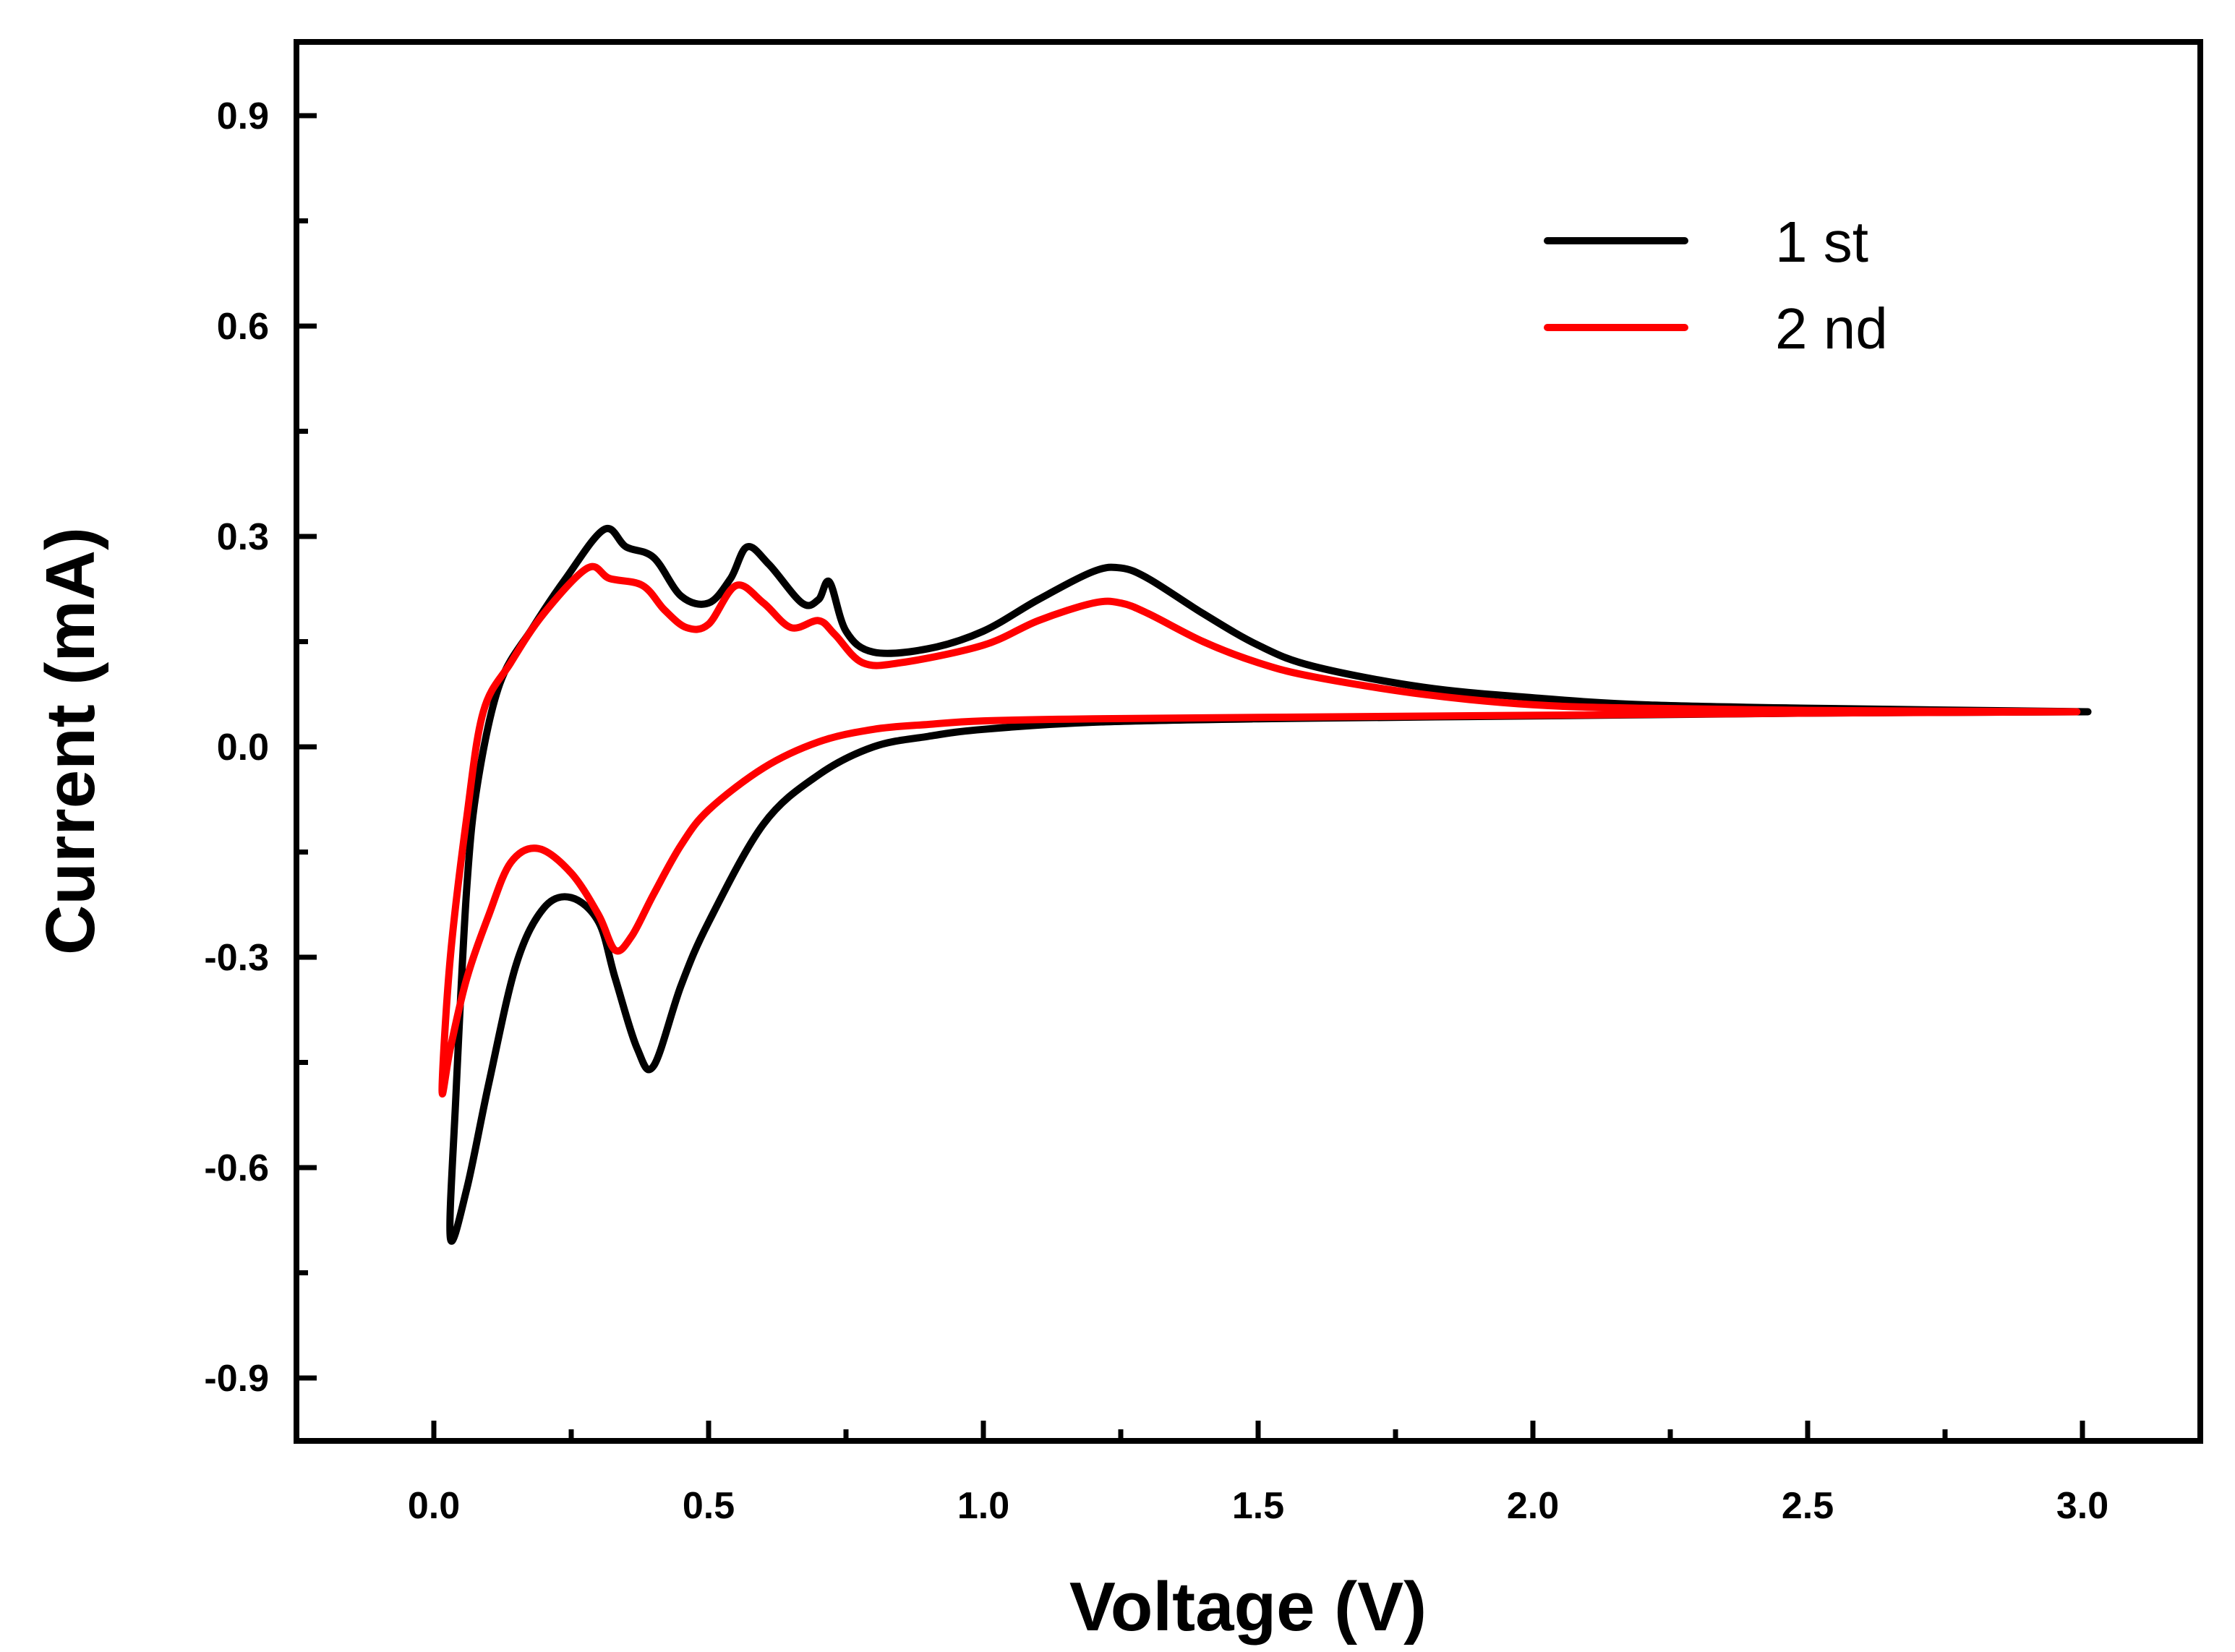 This screenshot has width=2235, height=1652. I want to click on x-tick-label: 2.0, so click(1533, 1506).